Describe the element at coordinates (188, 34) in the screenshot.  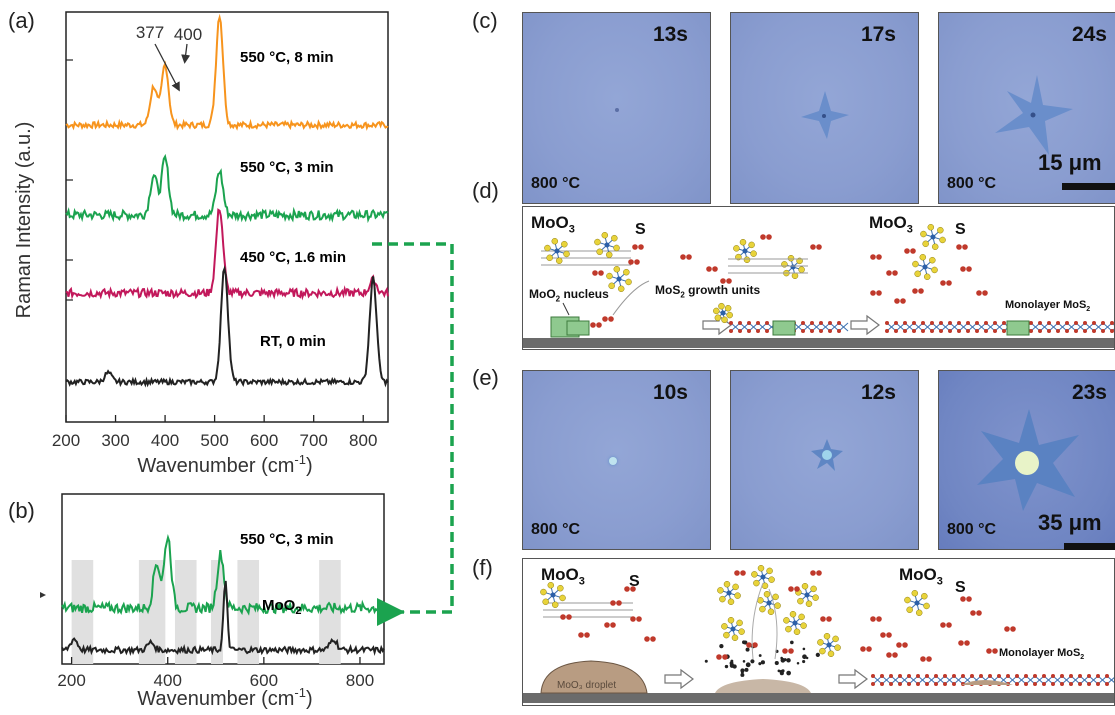
I see `peak-400-label: 400` at that location.